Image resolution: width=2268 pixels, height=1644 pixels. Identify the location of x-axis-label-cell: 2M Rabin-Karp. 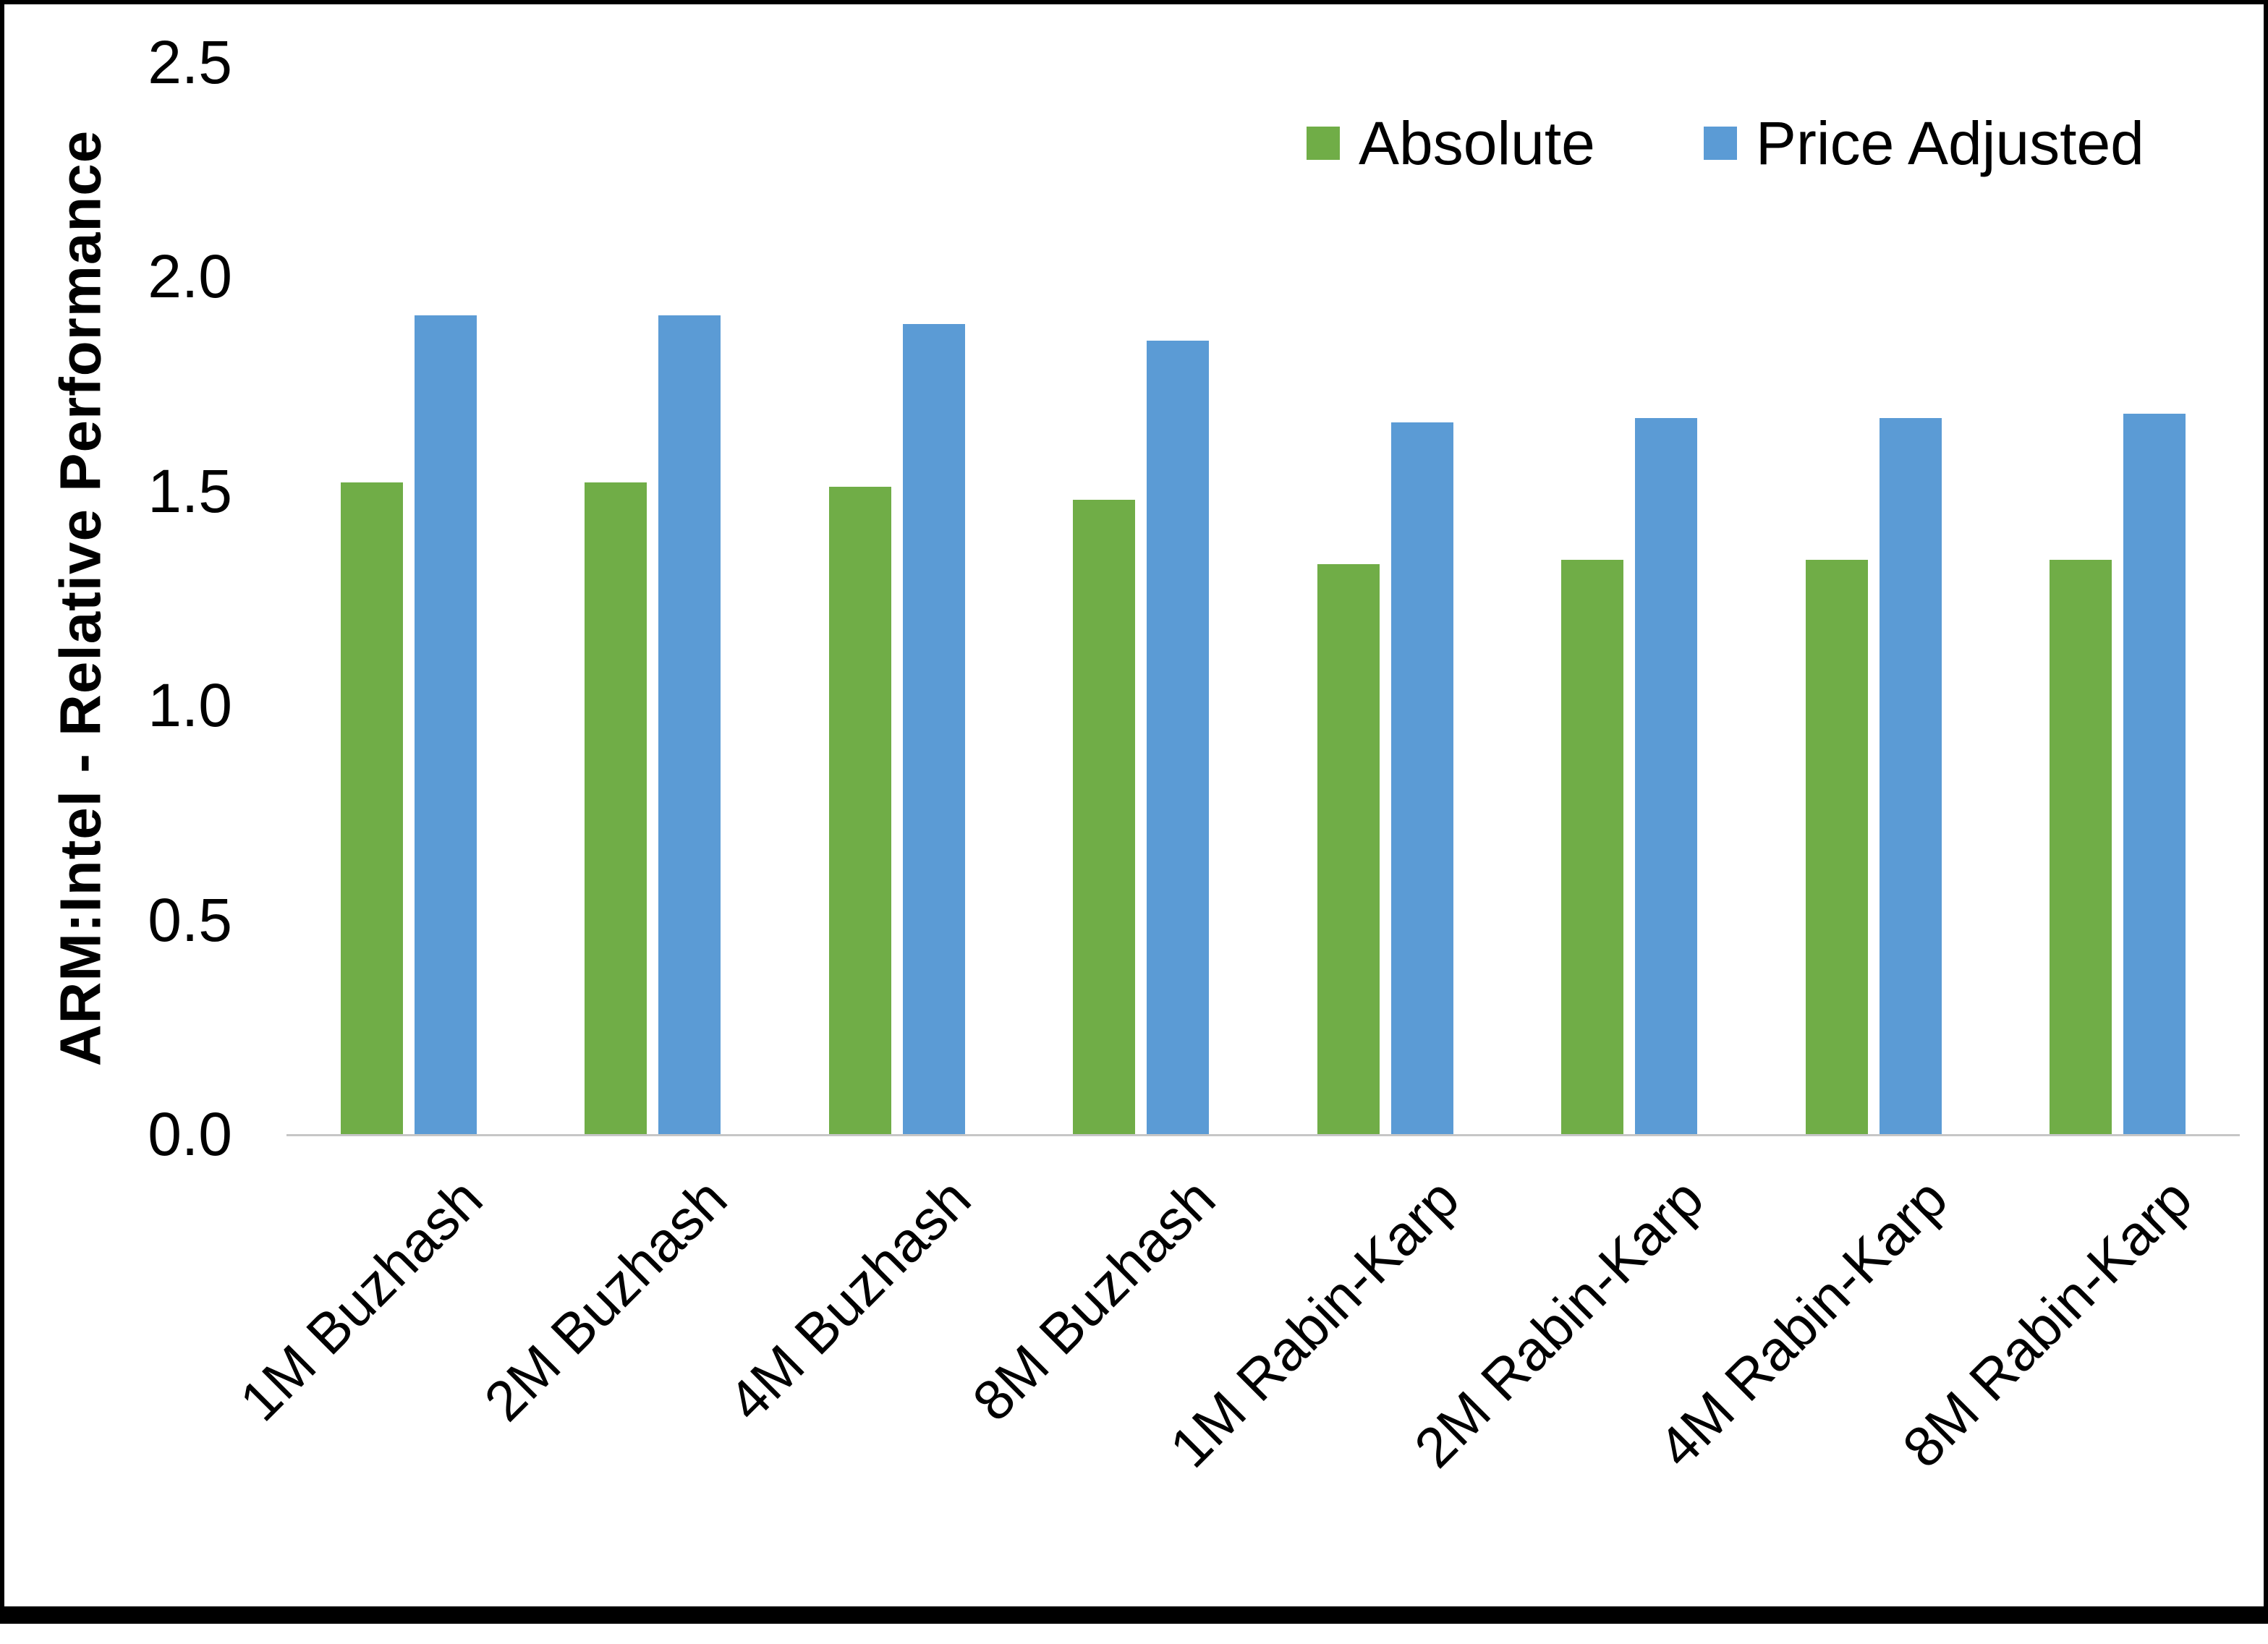
(1577, 1331).